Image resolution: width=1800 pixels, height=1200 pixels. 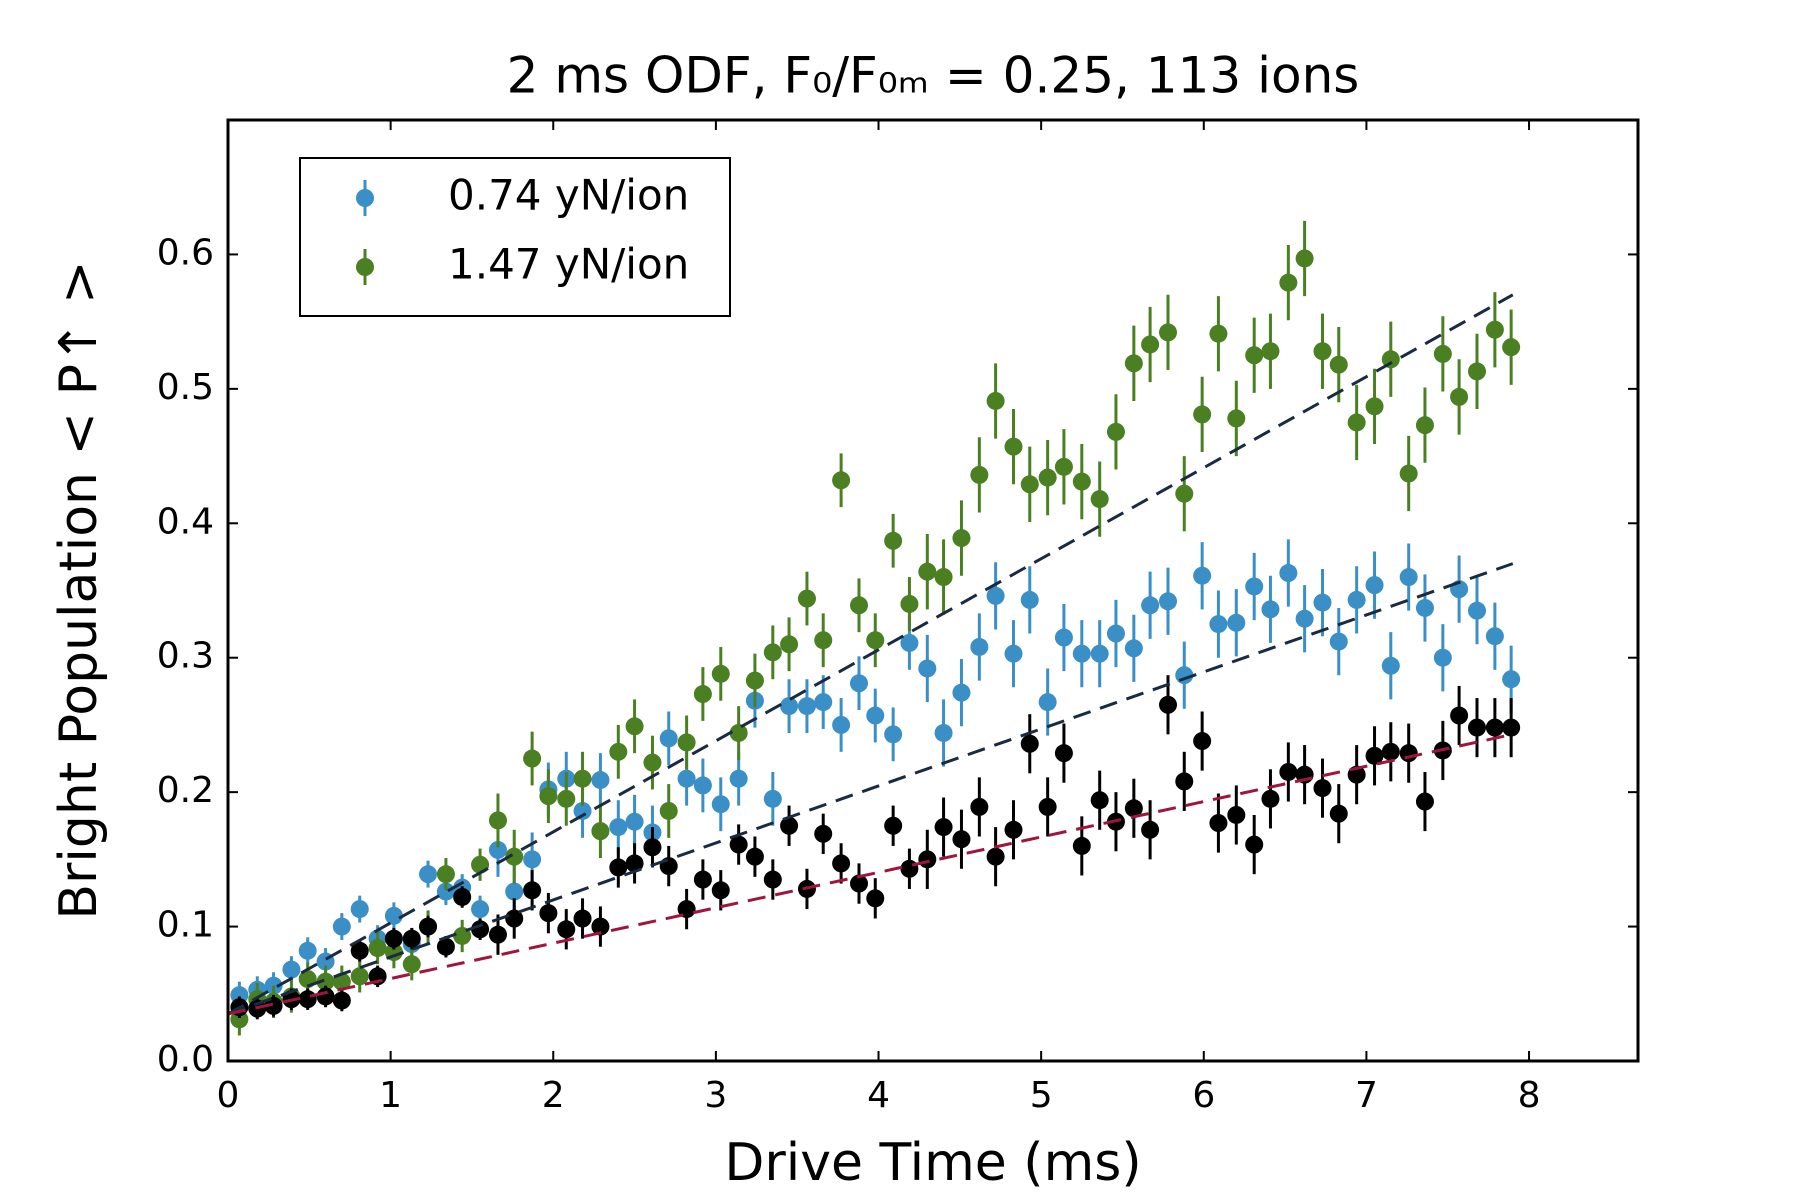 What do you see at coordinates (515, 237) in the screenshot?
I see `legend-box` at bounding box center [515, 237].